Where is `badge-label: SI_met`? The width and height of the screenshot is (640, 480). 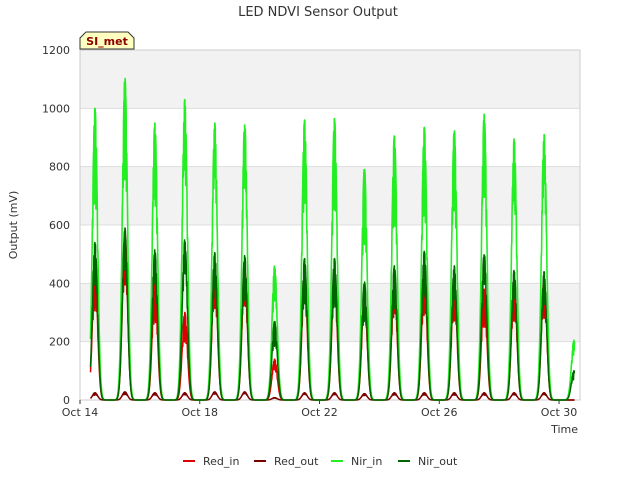
badge-label: SI_met is located at coordinates (107, 41).